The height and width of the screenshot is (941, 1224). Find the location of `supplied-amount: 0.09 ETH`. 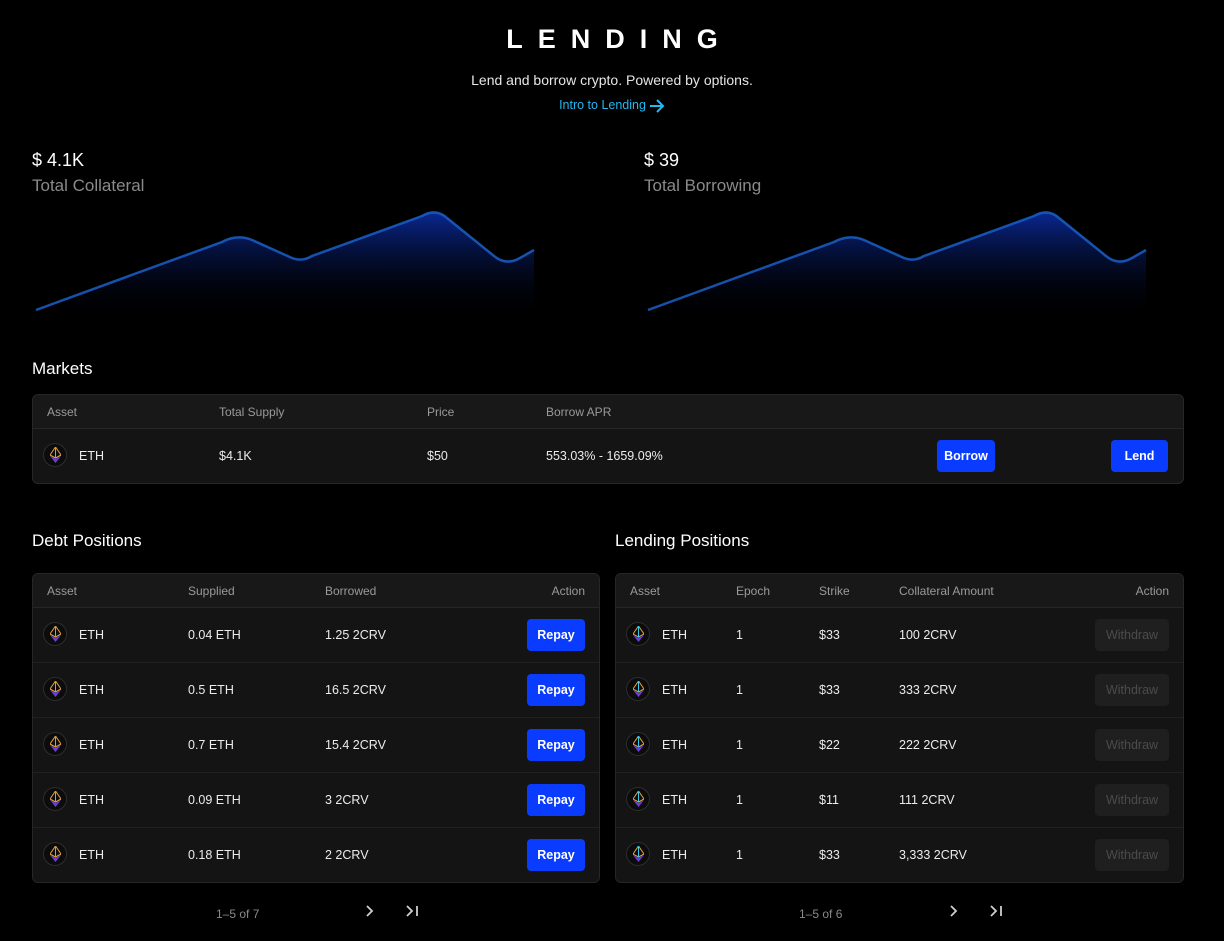

supplied-amount: 0.09 ETH is located at coordinates (214, 800).